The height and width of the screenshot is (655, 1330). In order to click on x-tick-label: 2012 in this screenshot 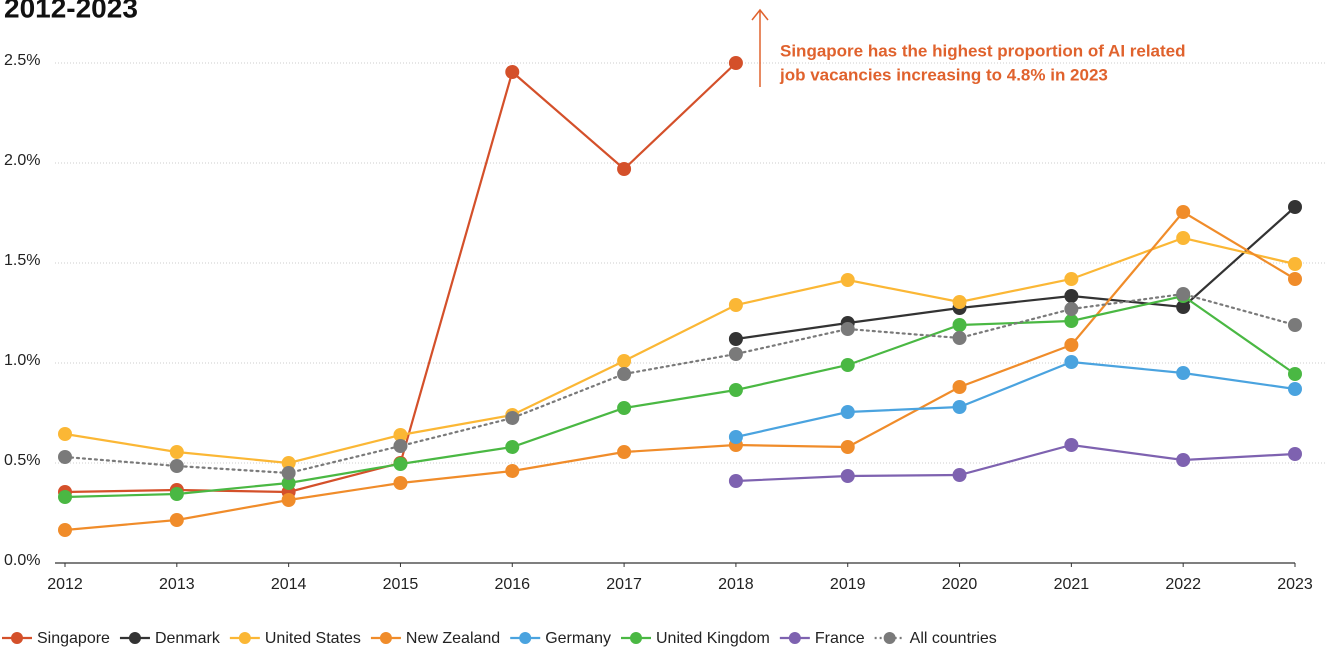, I will do `click(65, 584)`.